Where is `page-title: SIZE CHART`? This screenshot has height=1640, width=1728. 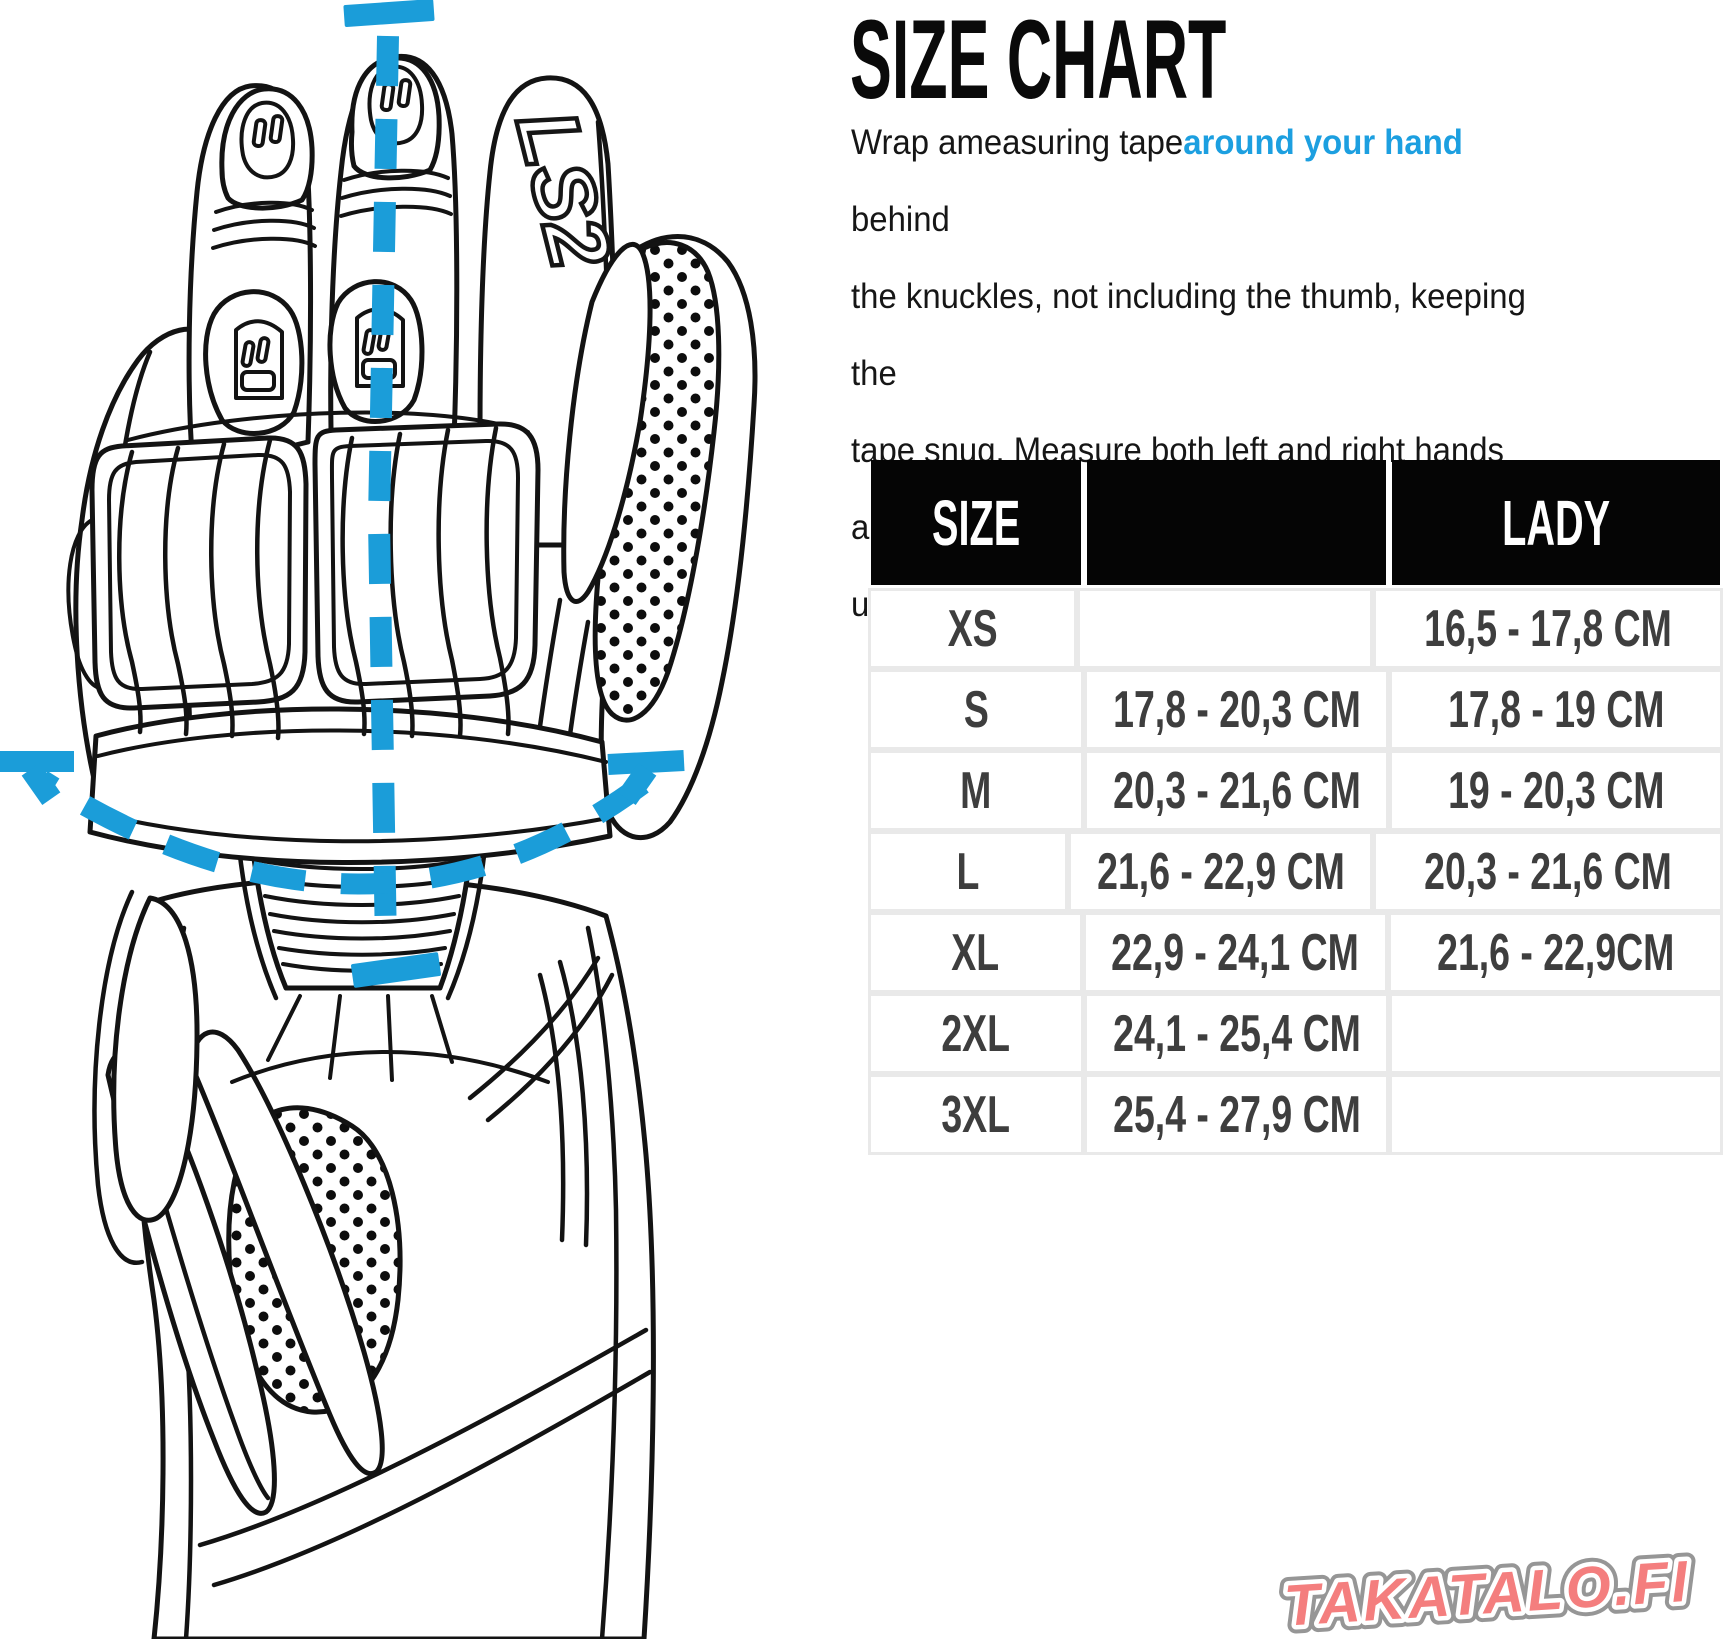
page-title: SIZE CHART is located at coordinates (1038, 61).